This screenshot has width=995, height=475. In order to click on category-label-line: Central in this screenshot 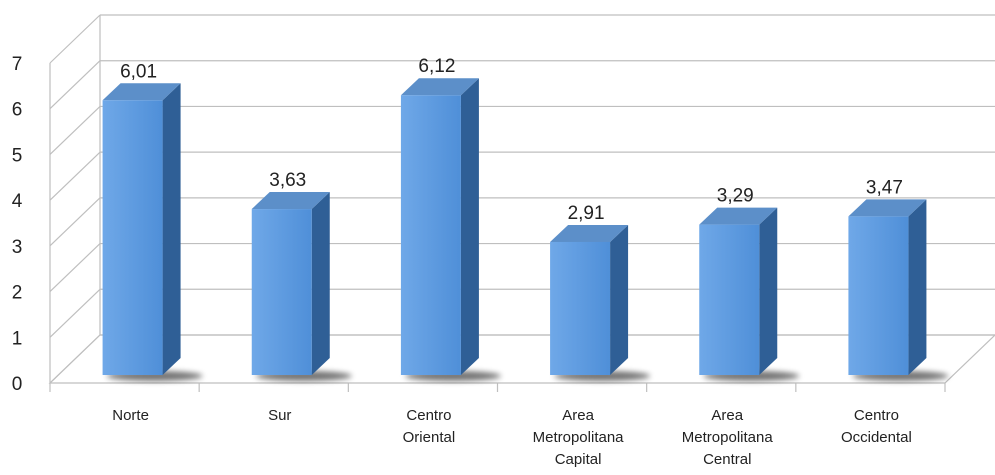, I will do `click(727, 459)`.